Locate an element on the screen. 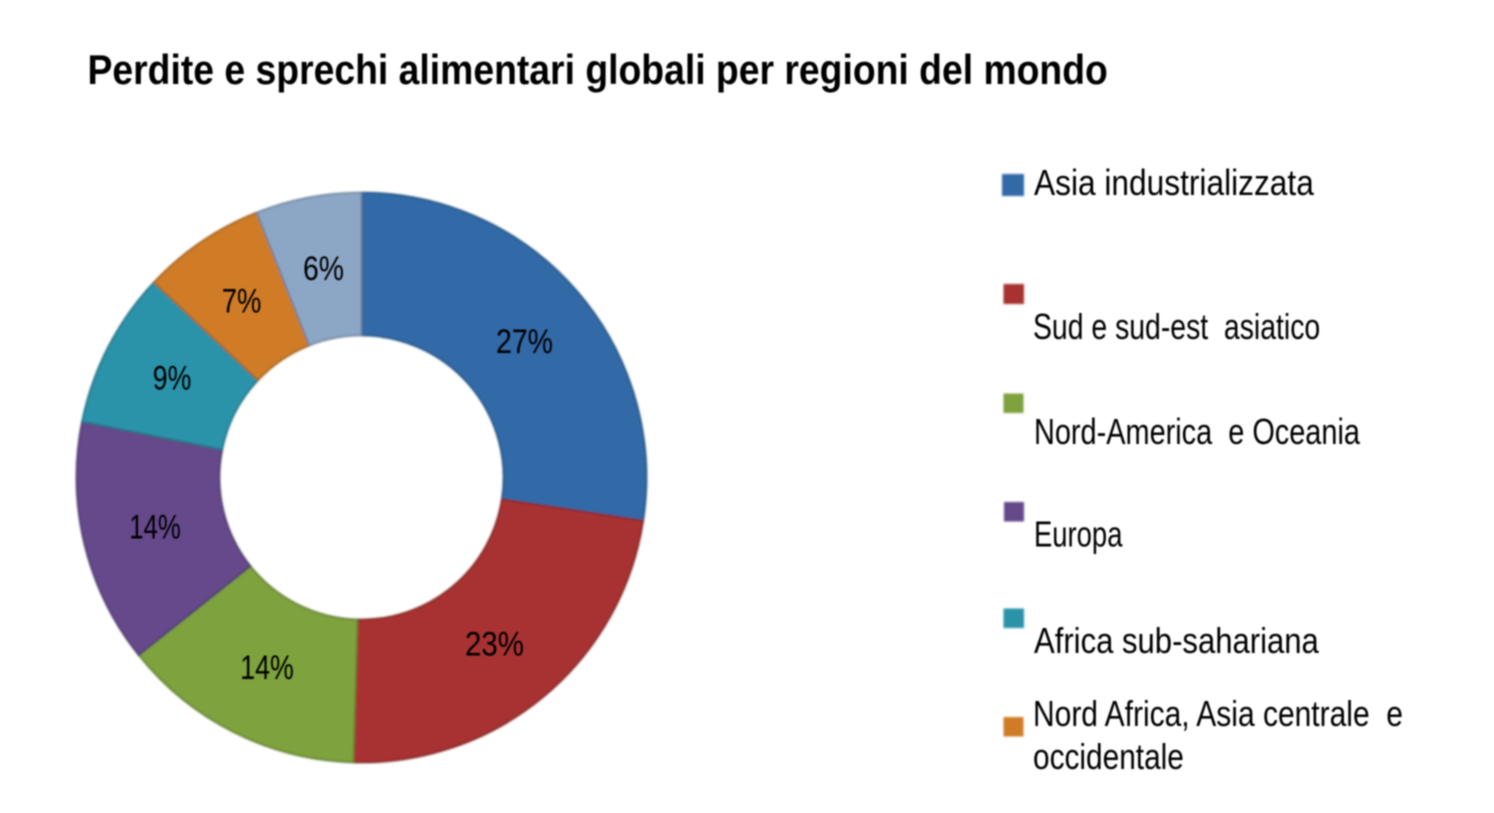 This screenshot has width=1494, height=813. svg-text: occidentale is located at coordinates (1108, 757).